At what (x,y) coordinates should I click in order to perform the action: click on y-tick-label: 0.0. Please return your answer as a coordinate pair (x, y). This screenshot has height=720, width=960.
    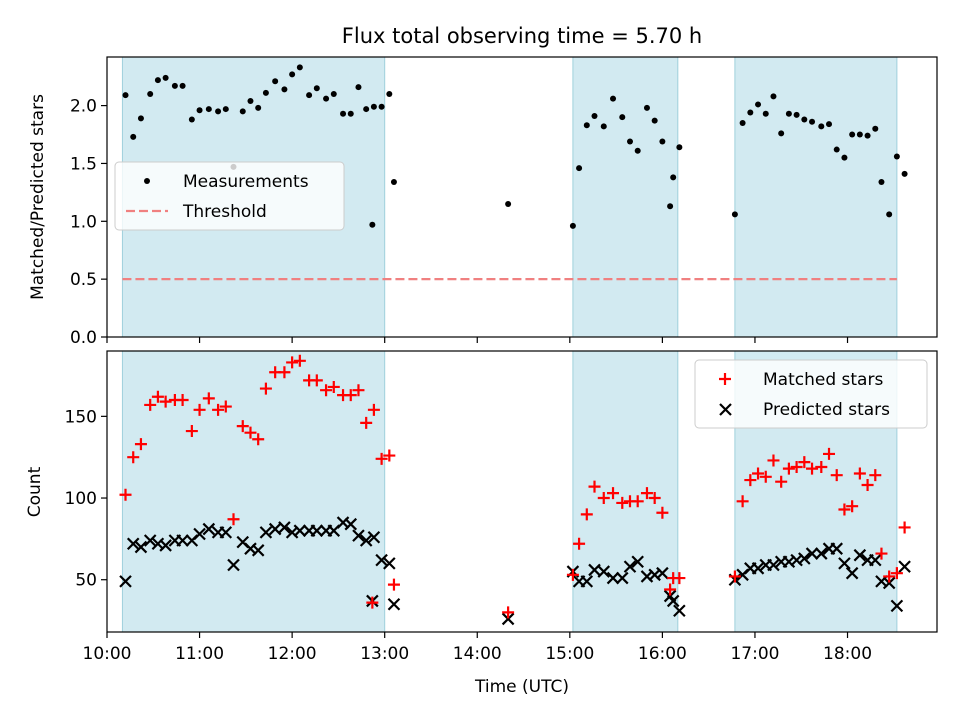
    Looking at the image, I should click on (83, 338).